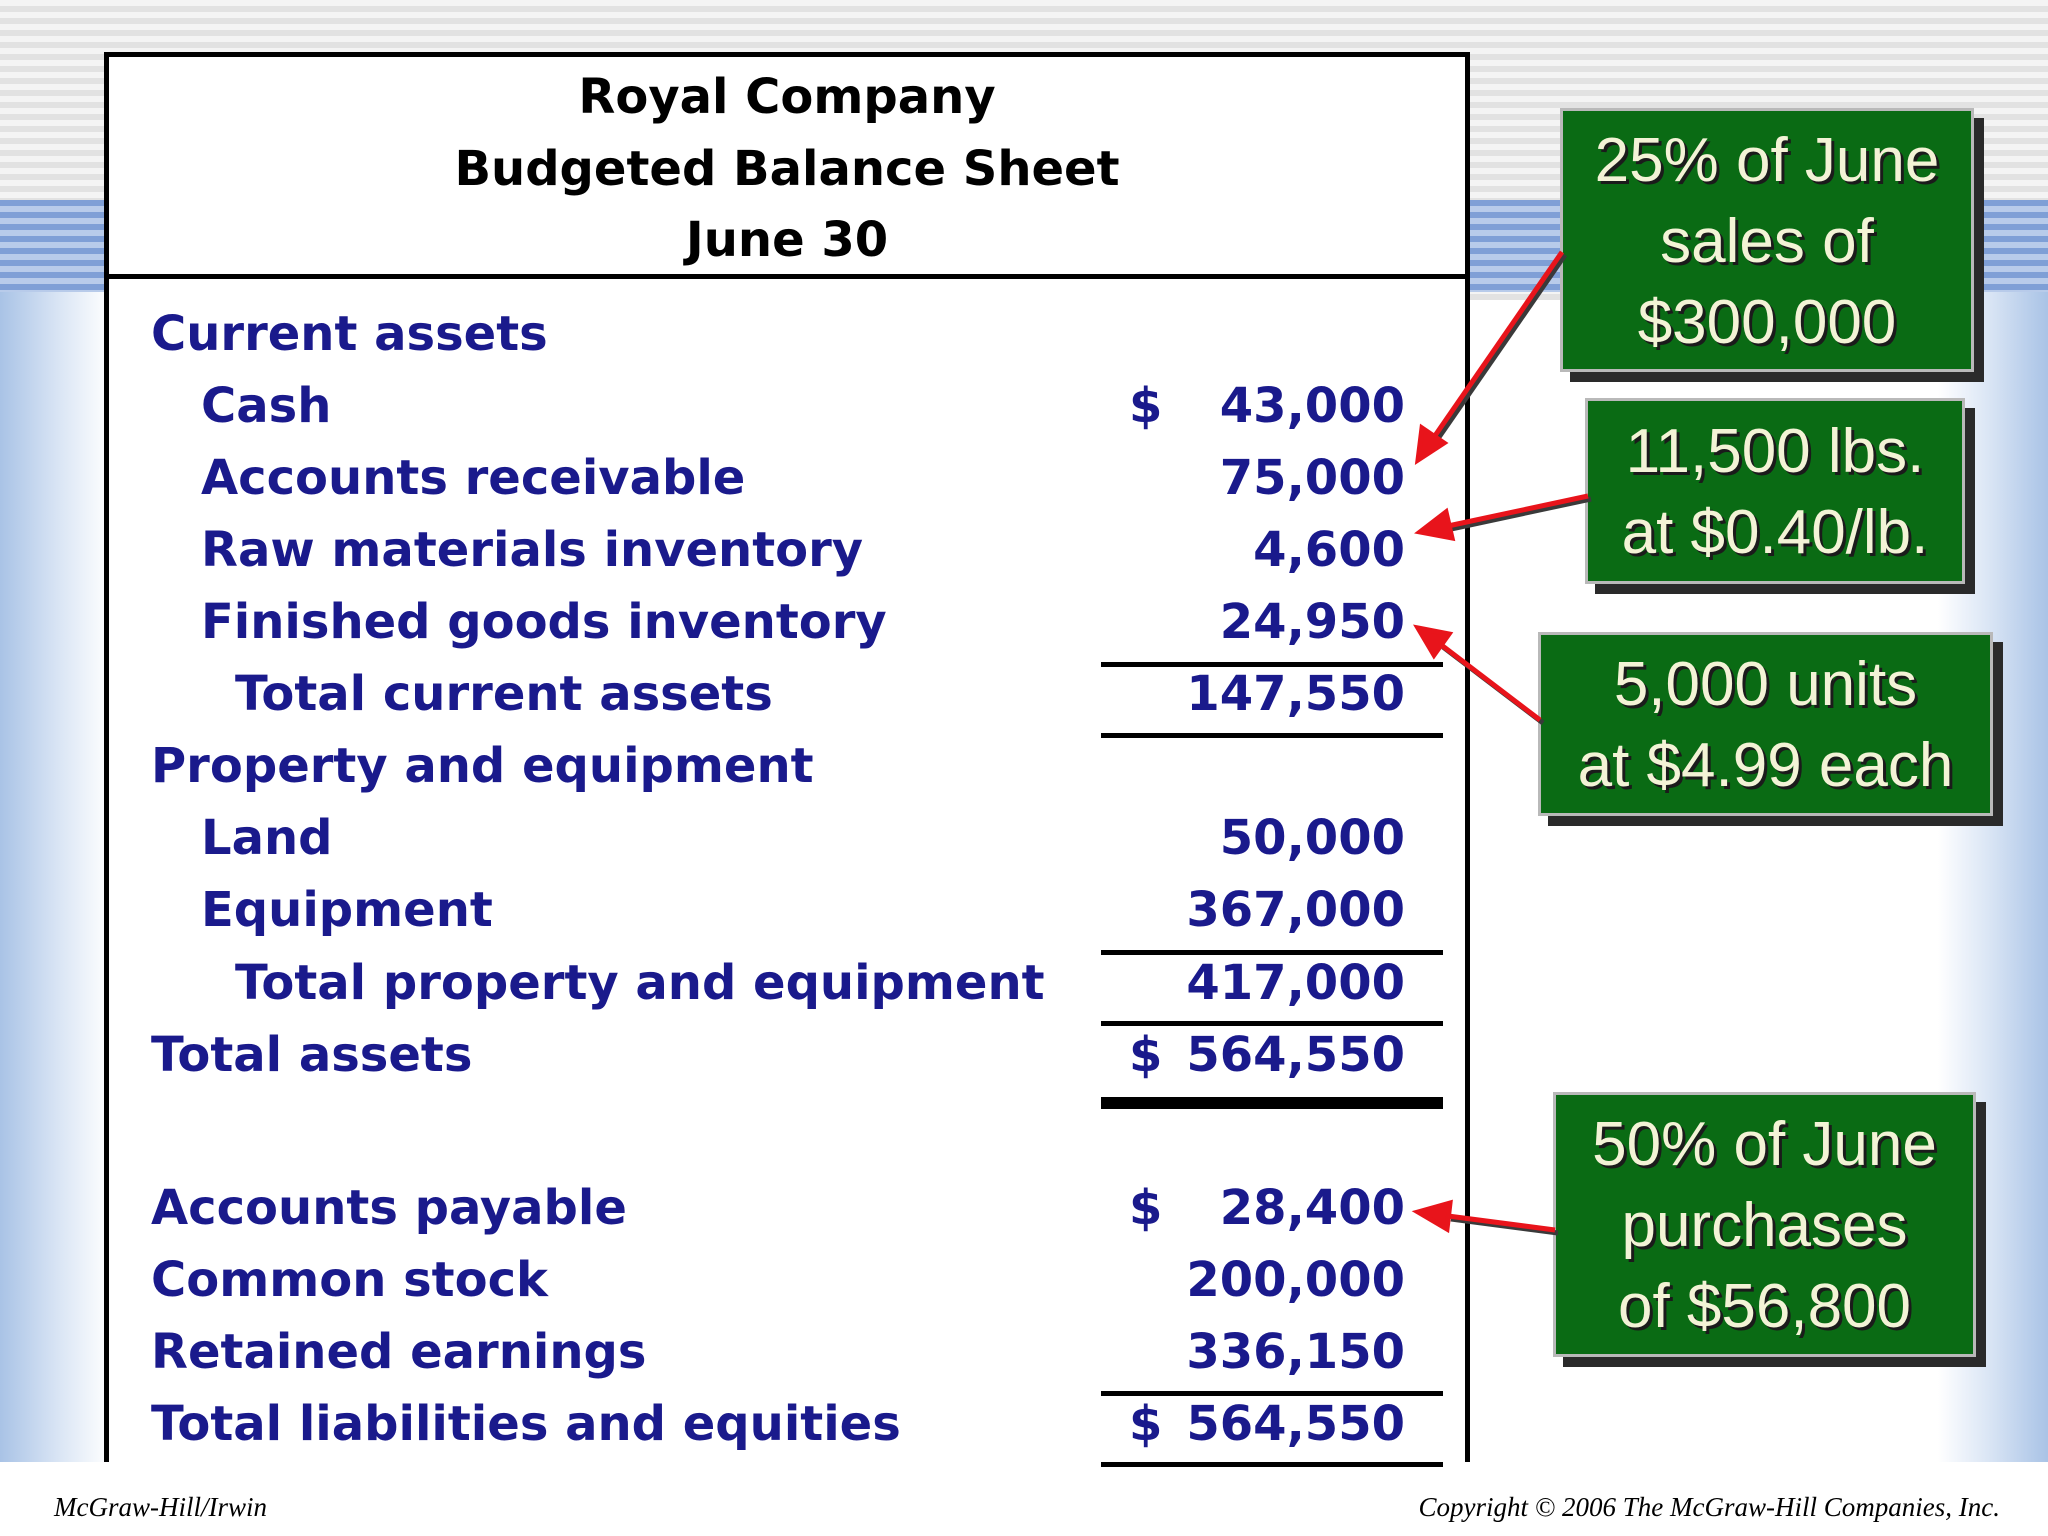 This screenshot has width=2048, height=1536. Describe the element at coordinates (267, 838) in the screenshot. I see `row-label: Land` at that location.